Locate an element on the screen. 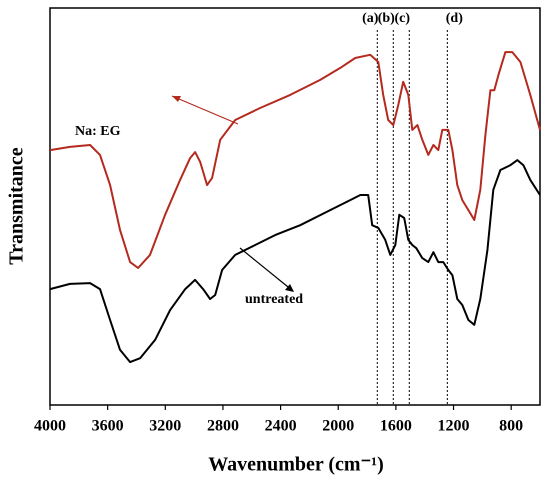  y-axis-label: Transmitance is located at coordinates (17, 206).